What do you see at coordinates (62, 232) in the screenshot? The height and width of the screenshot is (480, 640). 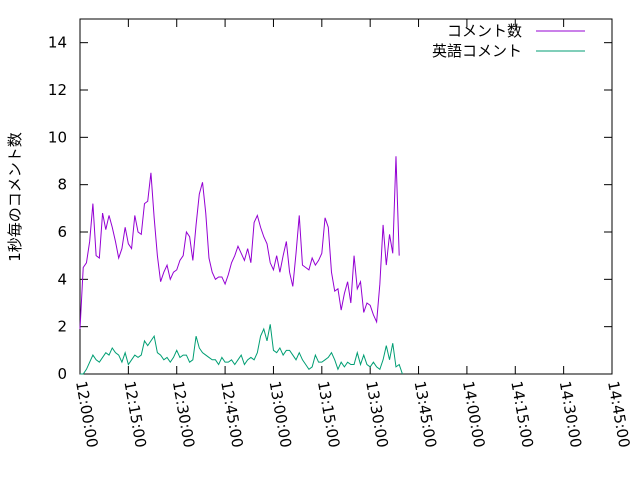 I see `y-tick-label: 6` at bounding box center [62, 232].